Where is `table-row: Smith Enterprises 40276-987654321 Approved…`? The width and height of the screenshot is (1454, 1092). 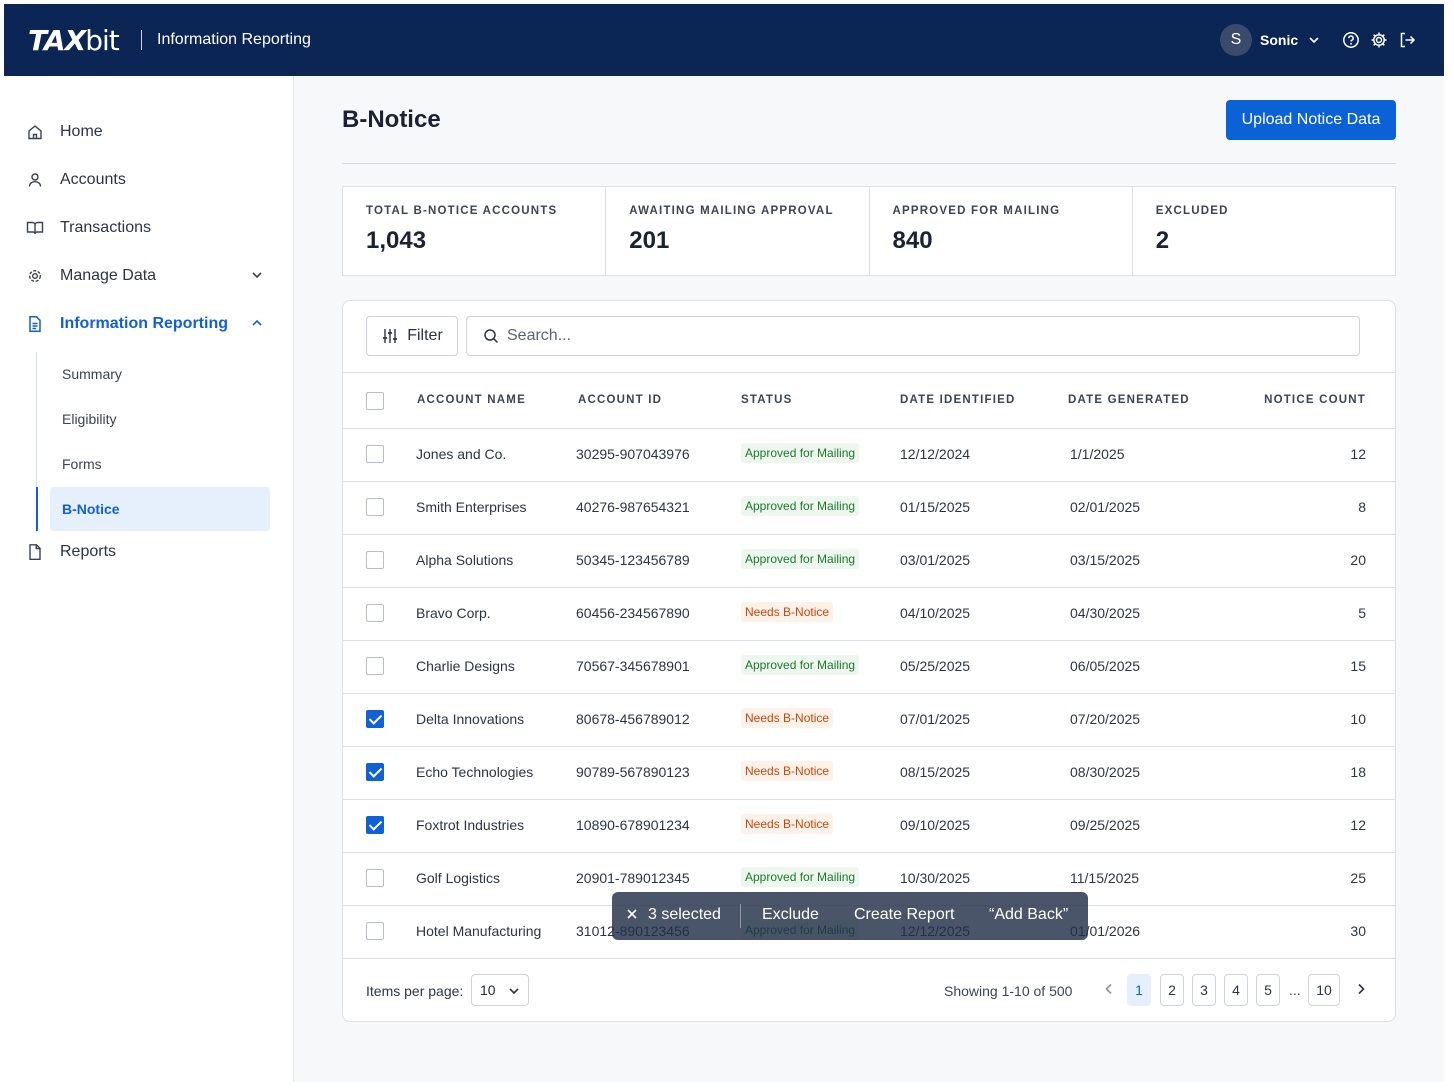 table-row: Smith Enterprises 40276-987654321 Approved… is located at coordinates (869, 508).